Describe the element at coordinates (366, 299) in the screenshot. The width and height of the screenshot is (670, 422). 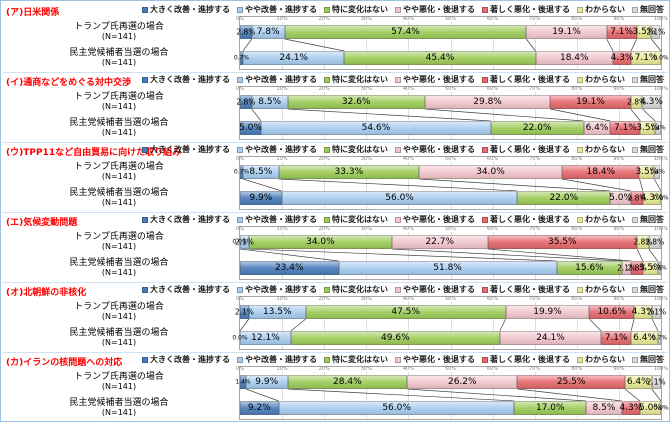
I see `axis-tick: 30%` at that location.